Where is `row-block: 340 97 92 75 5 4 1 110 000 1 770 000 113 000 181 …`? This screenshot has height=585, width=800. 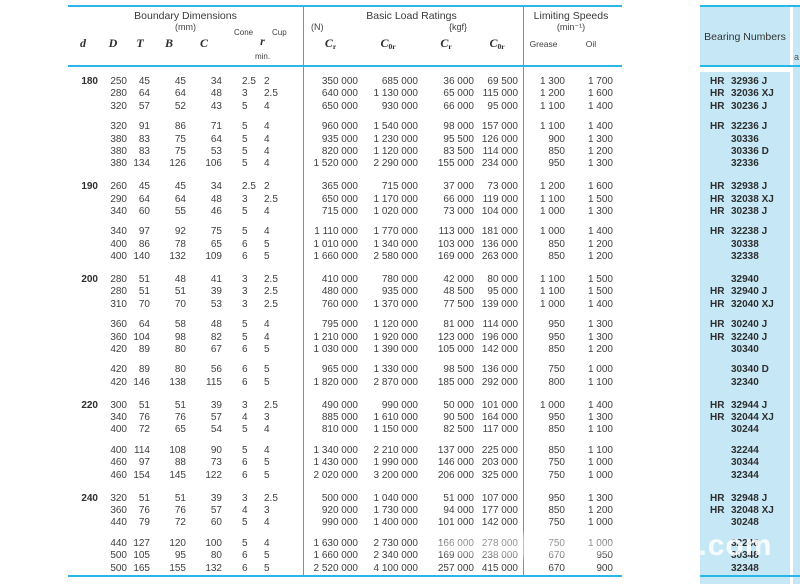
row-block: 340 97 92 75 5 4 1 110 000 1 770 000 113 000 181 … is located at coordinates (434, 244).